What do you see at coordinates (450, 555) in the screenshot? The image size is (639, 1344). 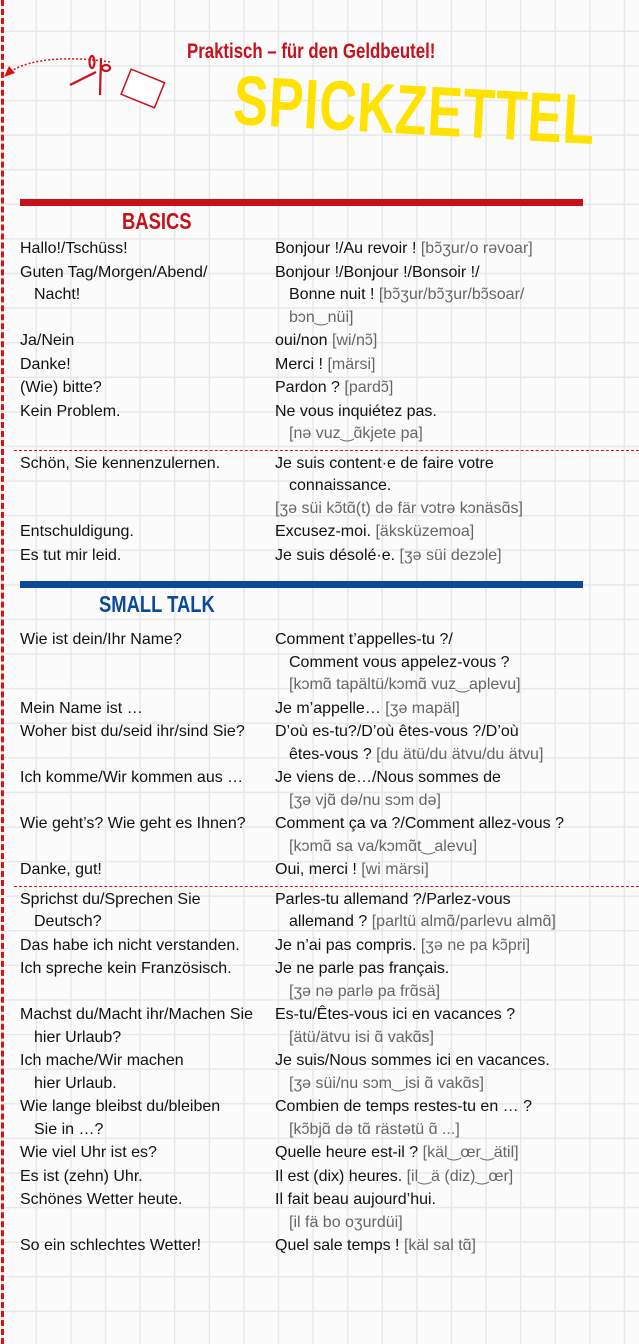 I see `phonetic-transcription: [ʒə süi dezɔle]` at bounding box center [450, 555].